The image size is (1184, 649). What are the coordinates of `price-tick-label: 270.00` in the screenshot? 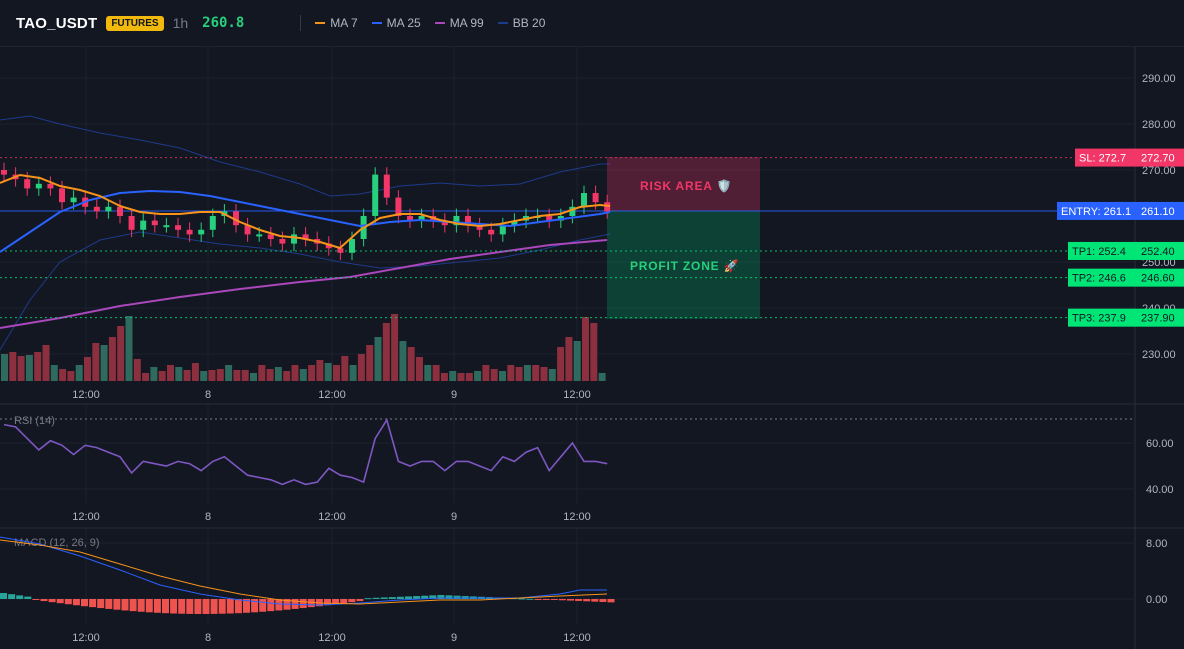 It's located at (1159, 171).